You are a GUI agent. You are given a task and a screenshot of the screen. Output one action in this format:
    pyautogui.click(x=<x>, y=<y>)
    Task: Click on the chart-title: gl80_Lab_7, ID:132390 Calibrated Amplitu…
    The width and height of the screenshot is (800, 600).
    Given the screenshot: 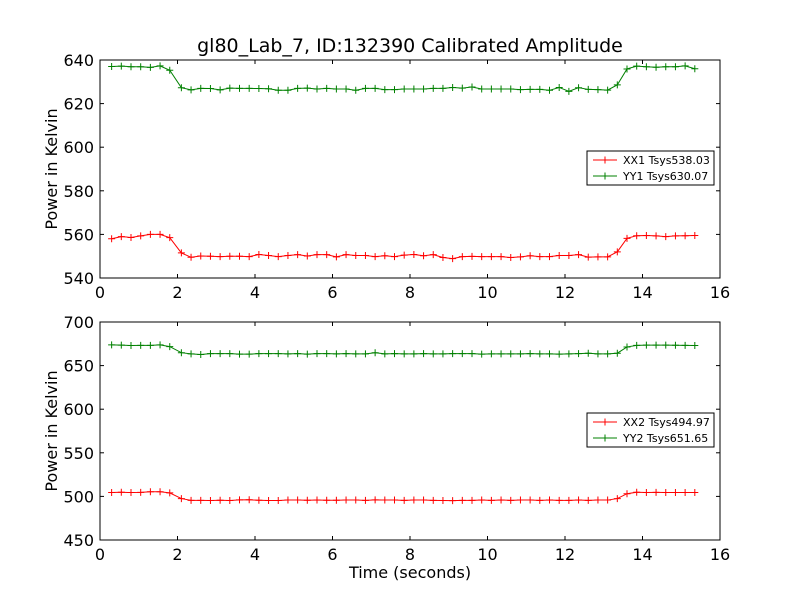 What is the action you would take?
    pyautogui.click(x=410, y=46)
    